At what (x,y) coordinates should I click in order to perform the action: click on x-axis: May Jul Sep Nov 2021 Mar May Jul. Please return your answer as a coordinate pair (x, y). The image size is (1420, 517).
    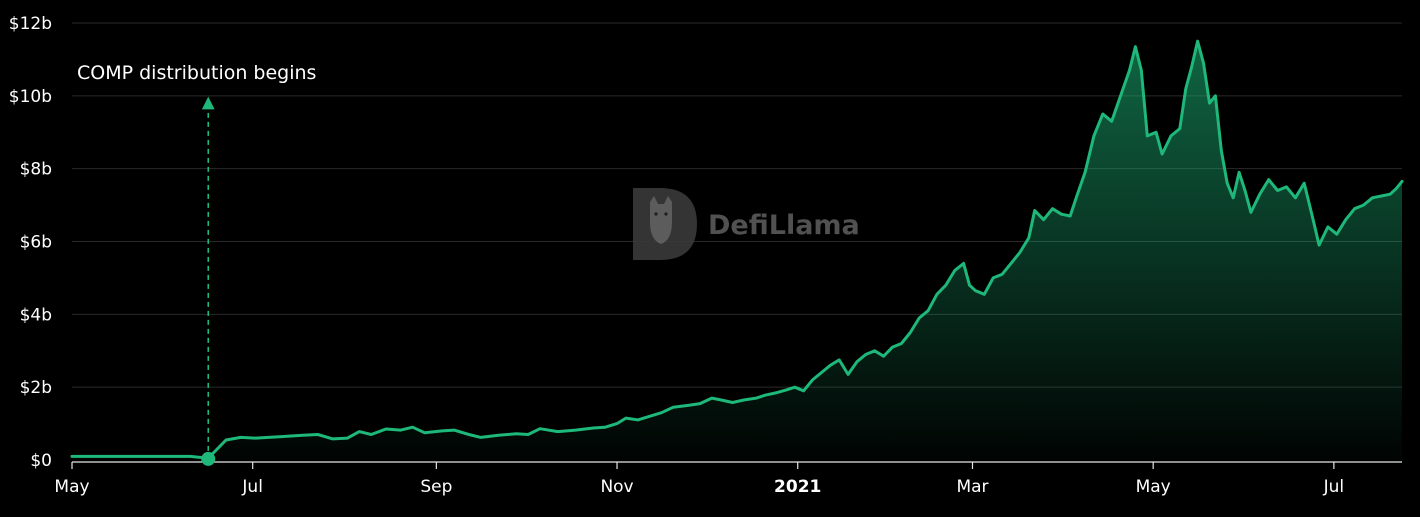
    Looking at the image, I should click on (699, 479).